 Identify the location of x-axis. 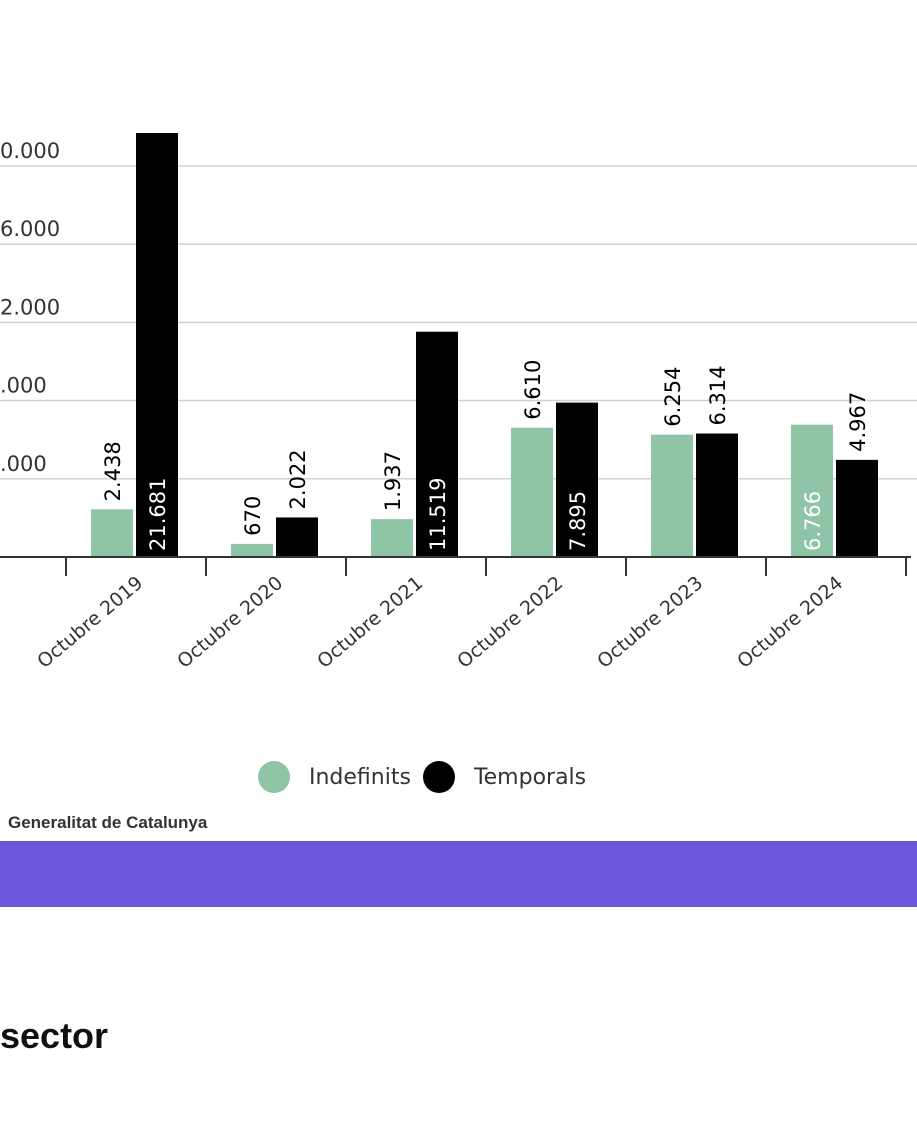
(455, 566).